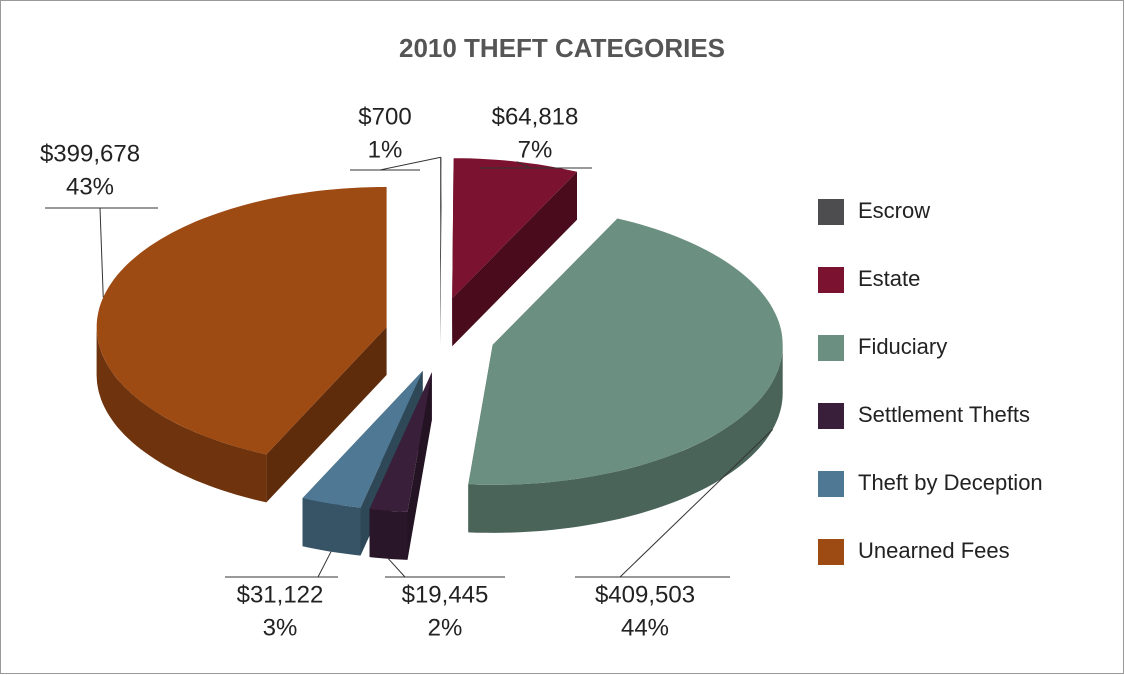  I want to click on legend-label: Estate, so click(889, 278).